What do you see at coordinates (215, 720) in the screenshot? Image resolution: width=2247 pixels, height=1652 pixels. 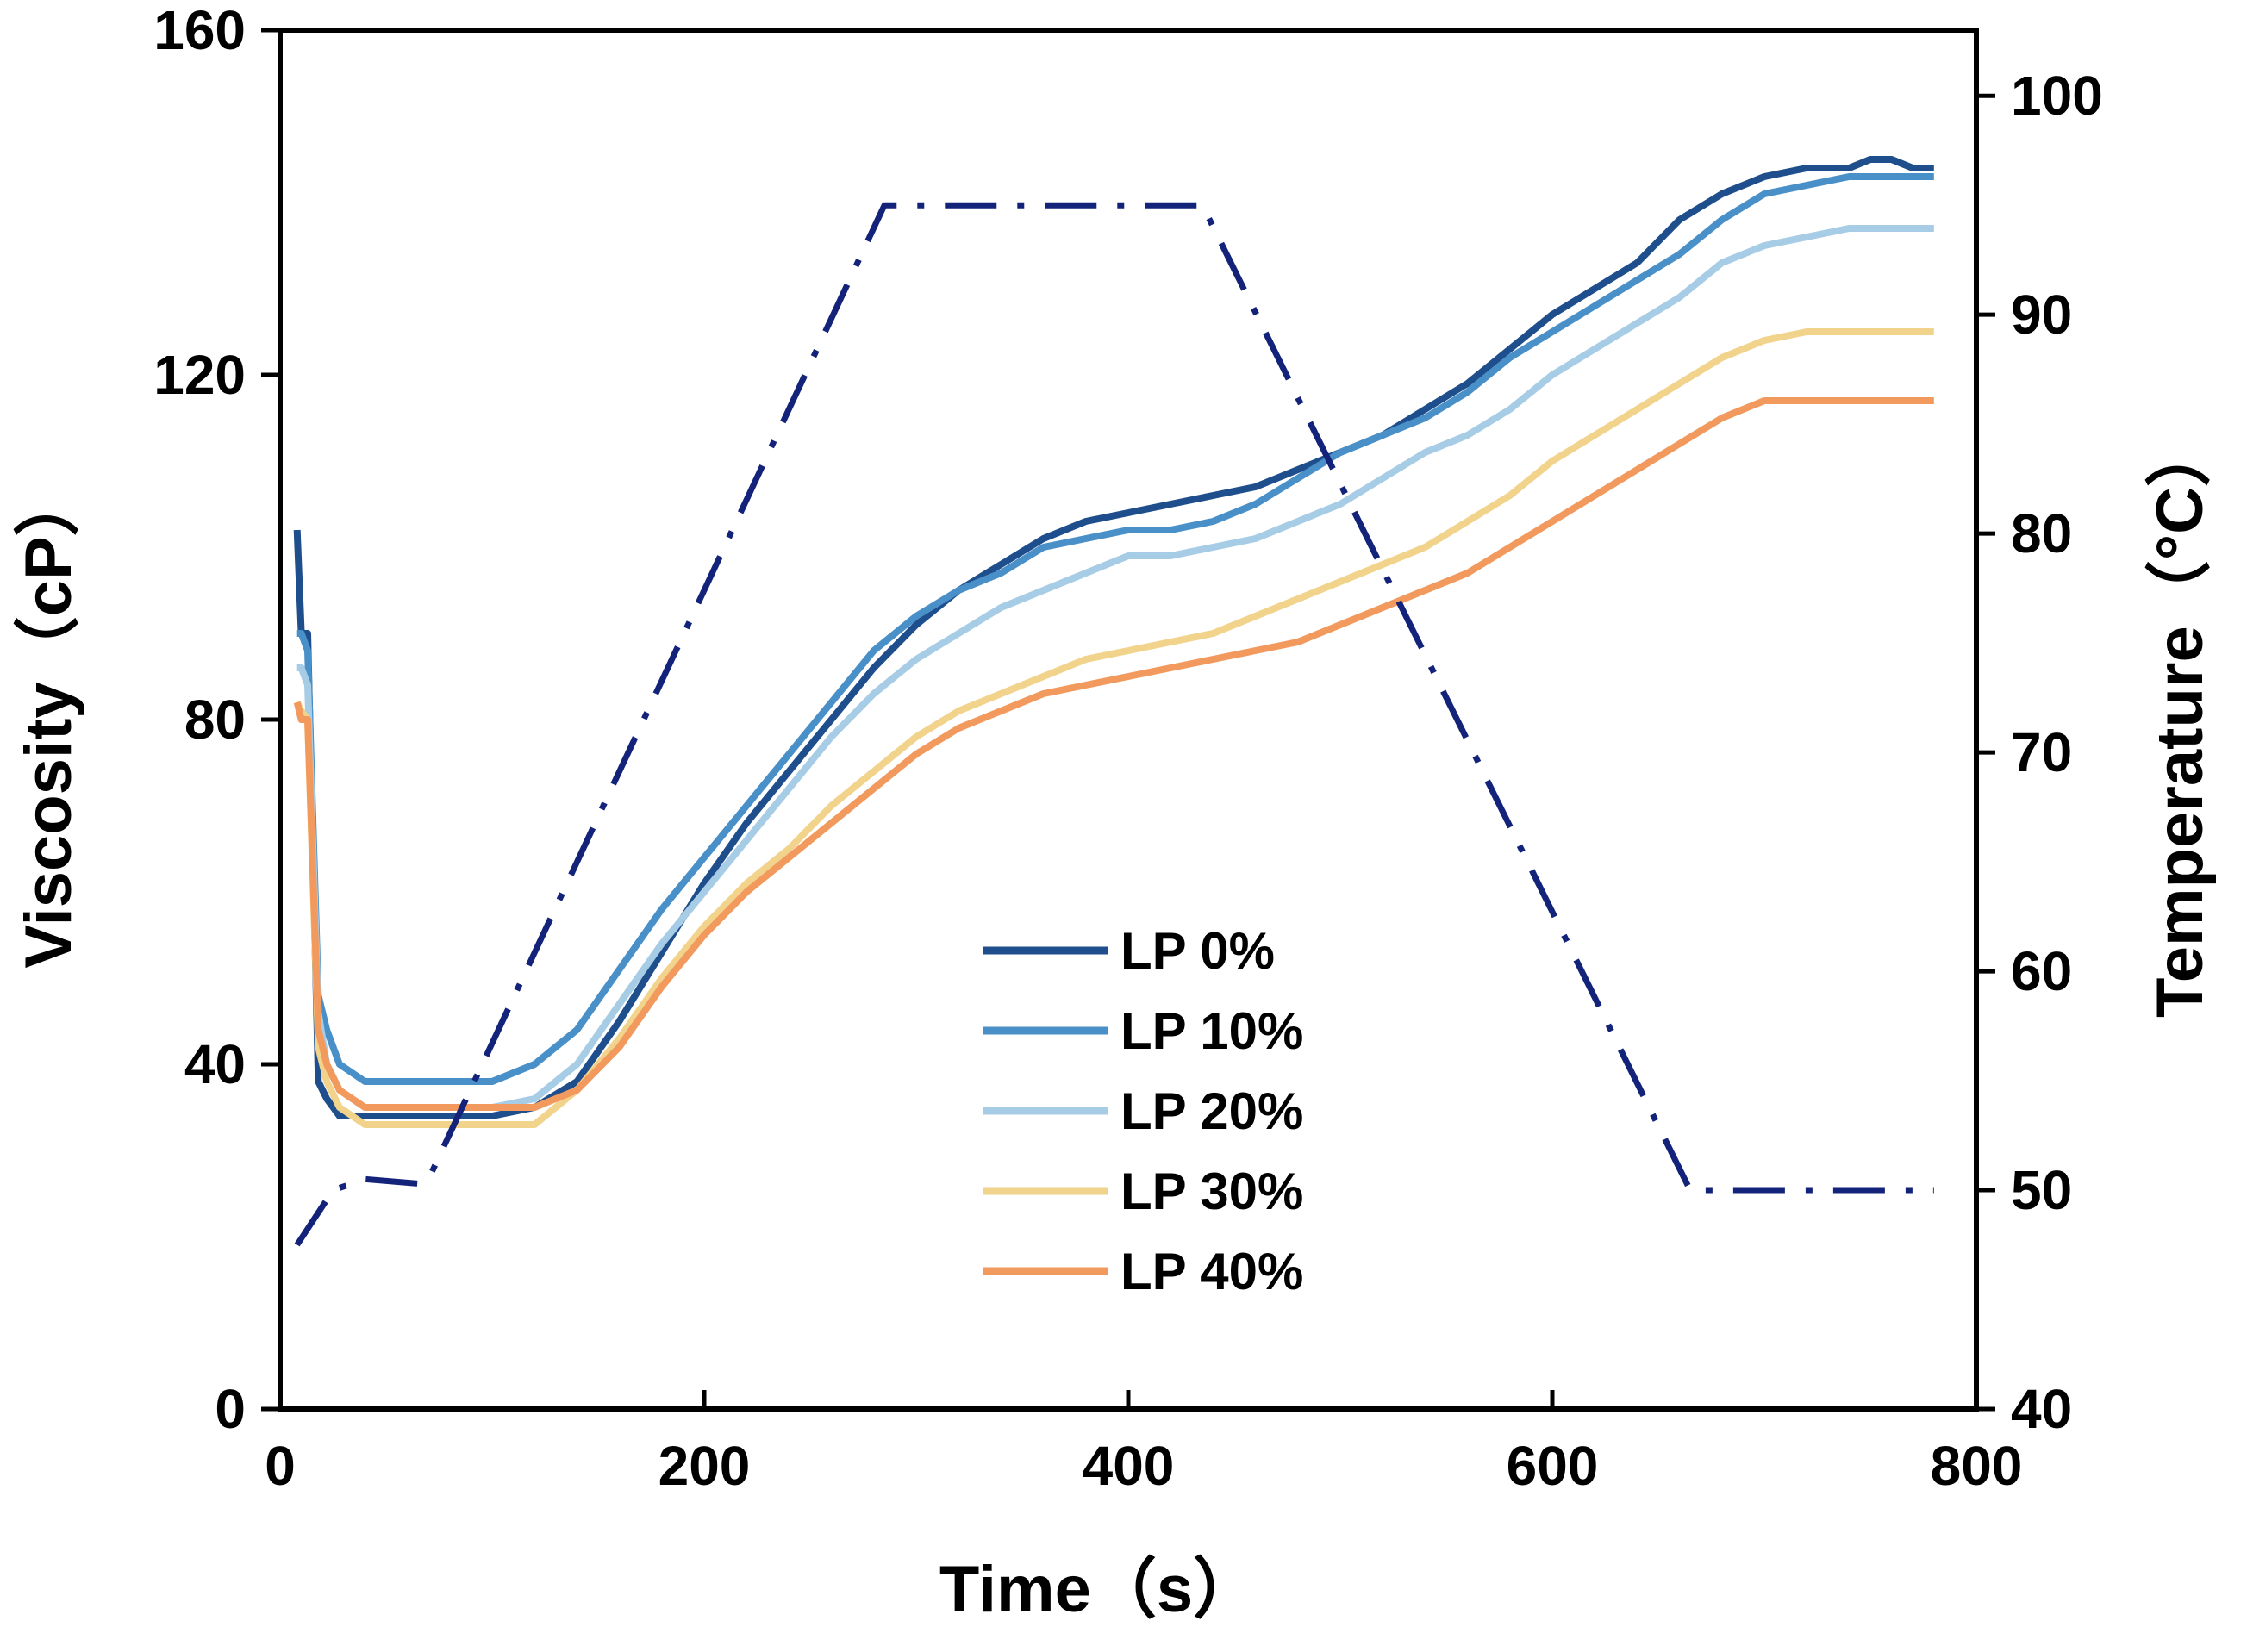 I see `y-left-tick-label: 80` at bounding box center [215, 720].